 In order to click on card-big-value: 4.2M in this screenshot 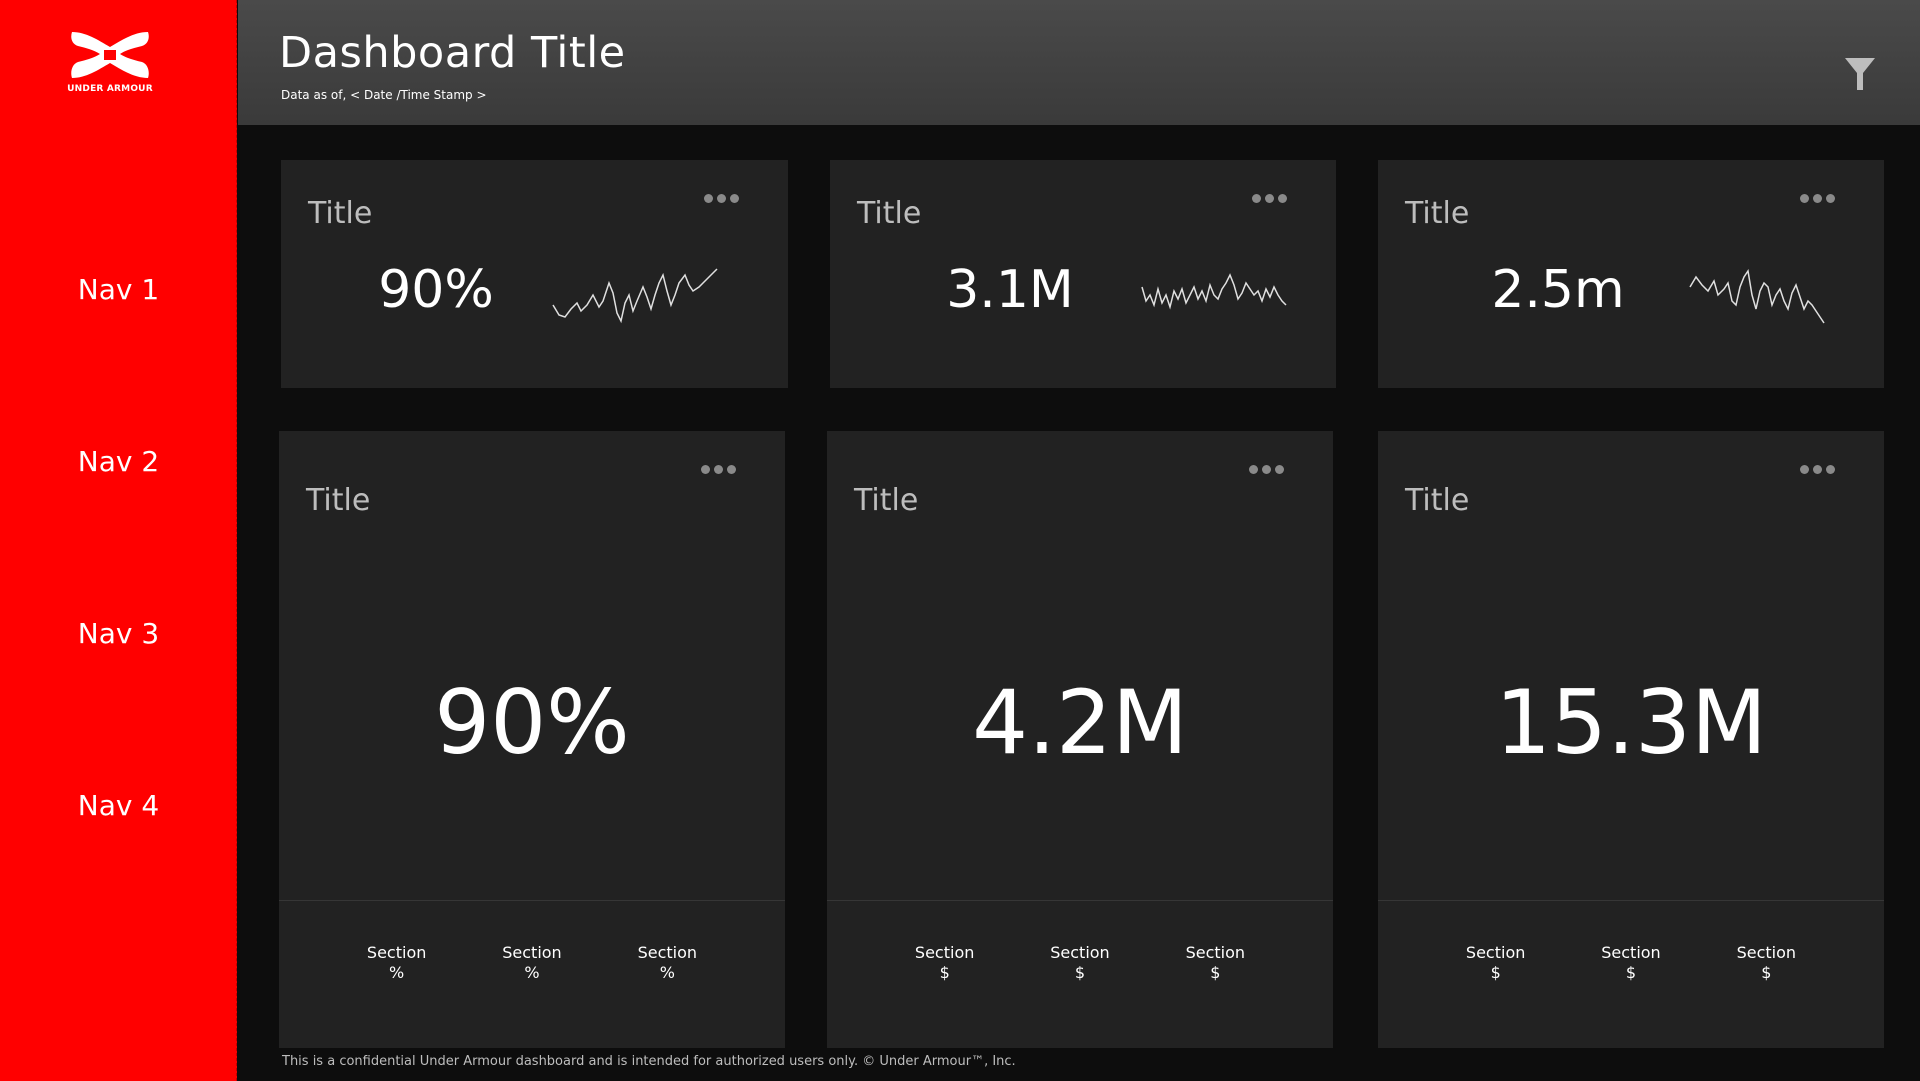, I will do `click(1080, 722)`.